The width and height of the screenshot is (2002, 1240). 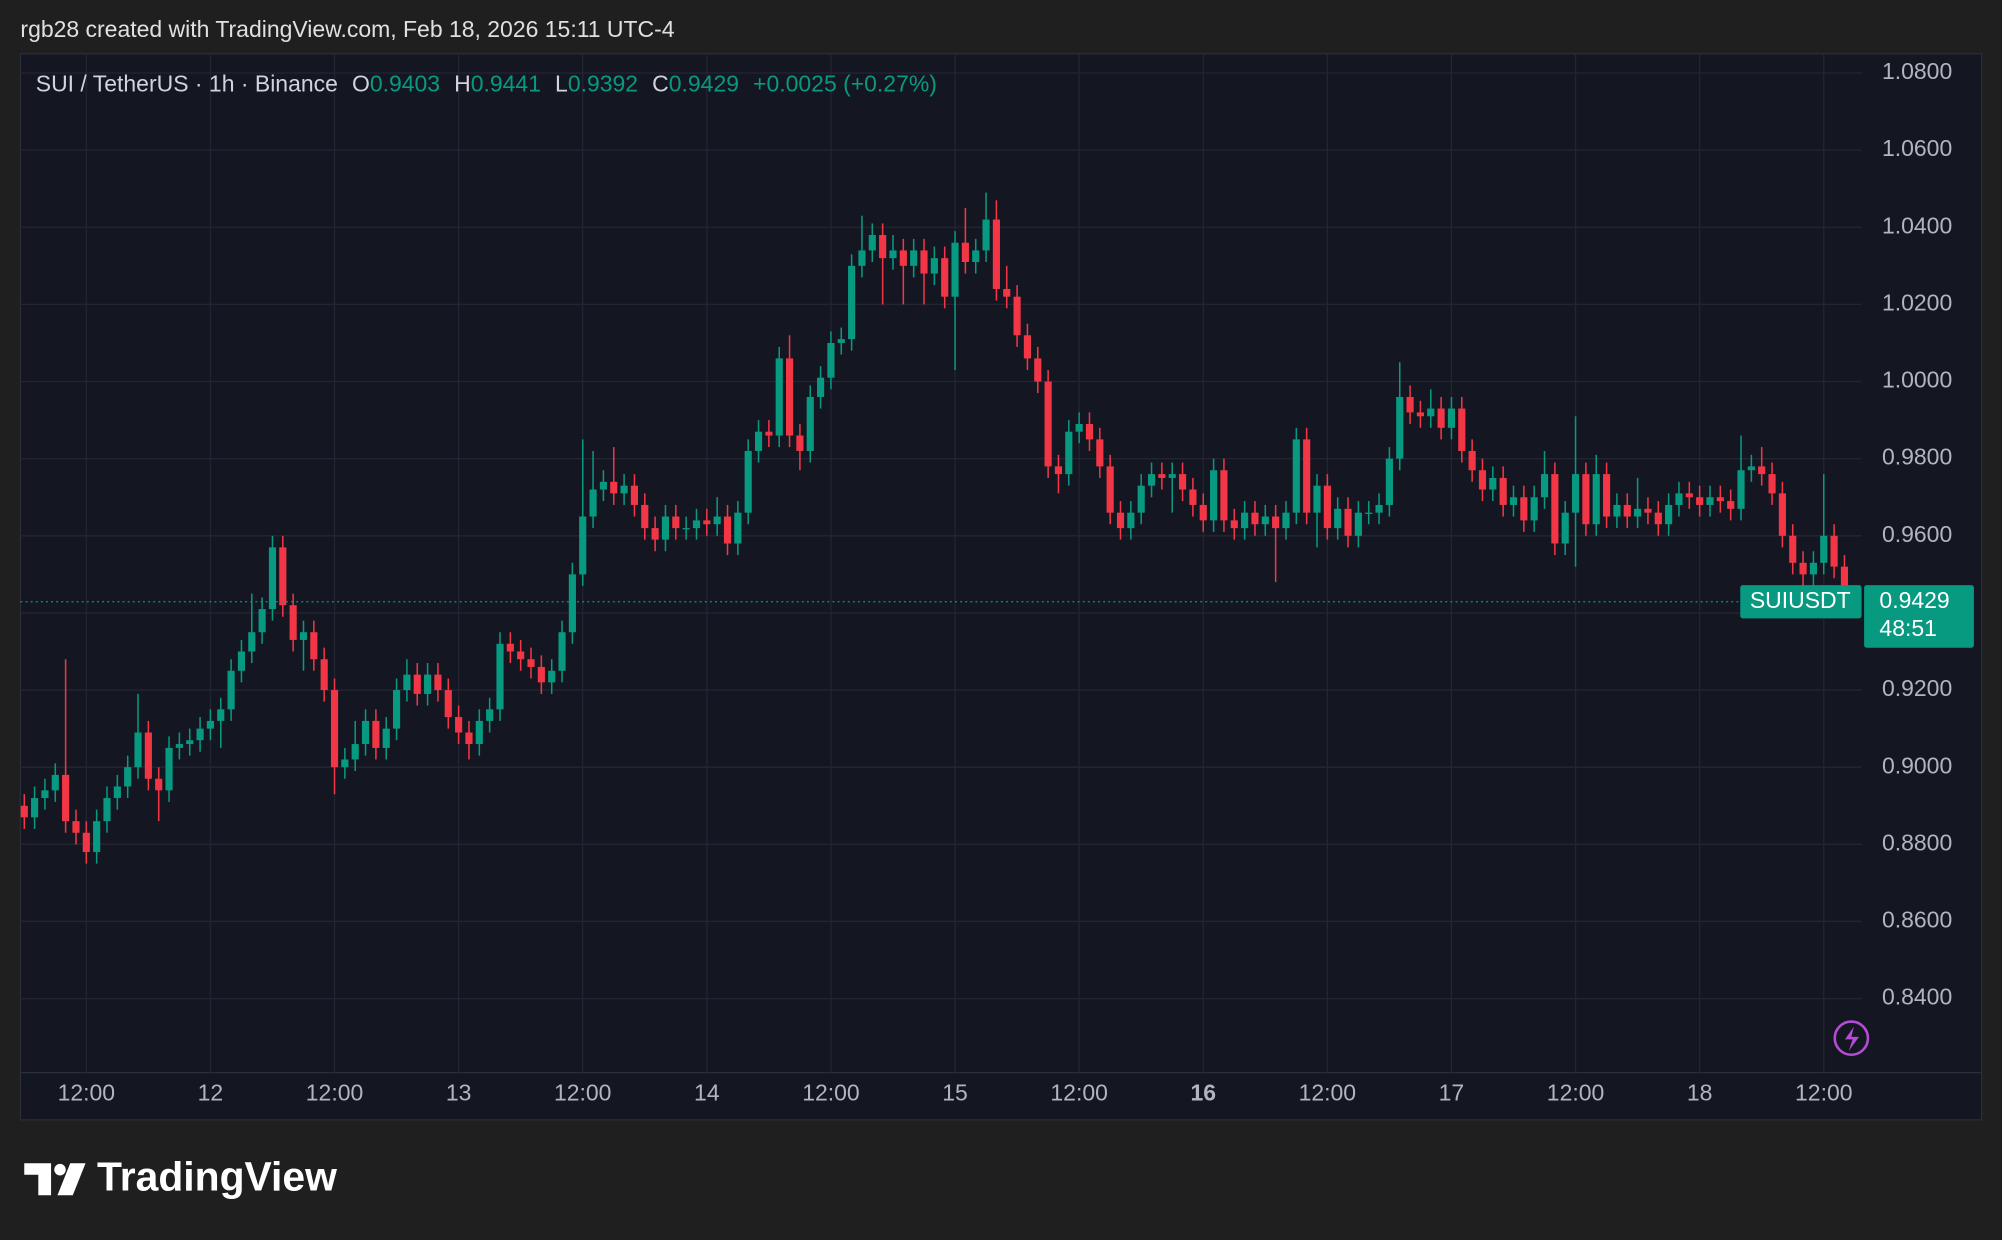 I want to click on x-tick-label: 18, so click(x=1700, y=1092).